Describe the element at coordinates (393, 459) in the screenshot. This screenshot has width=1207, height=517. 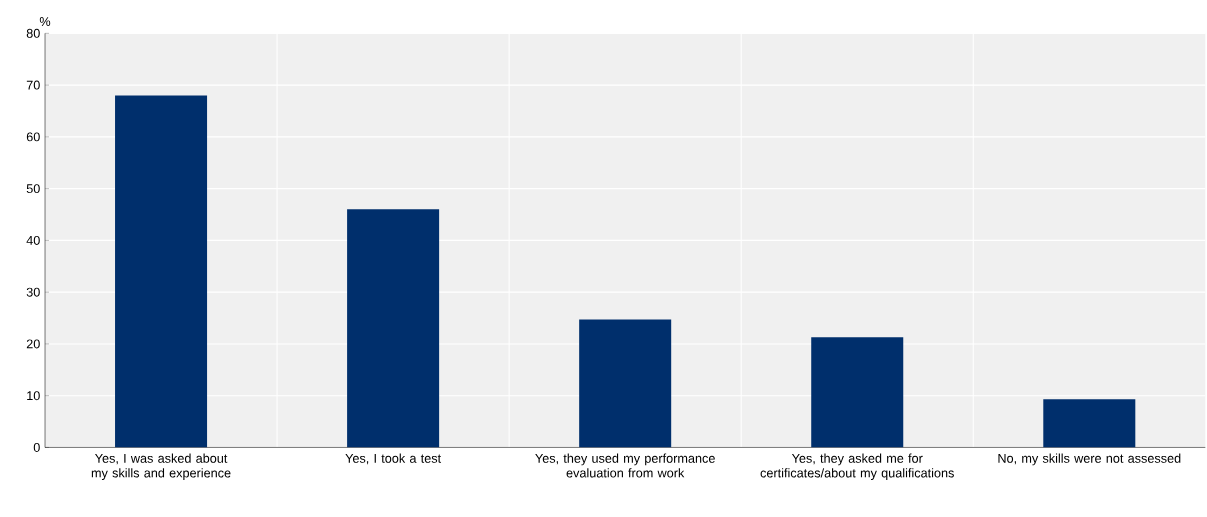
I see `x-tick-label: Yes, I took a test` at that location.